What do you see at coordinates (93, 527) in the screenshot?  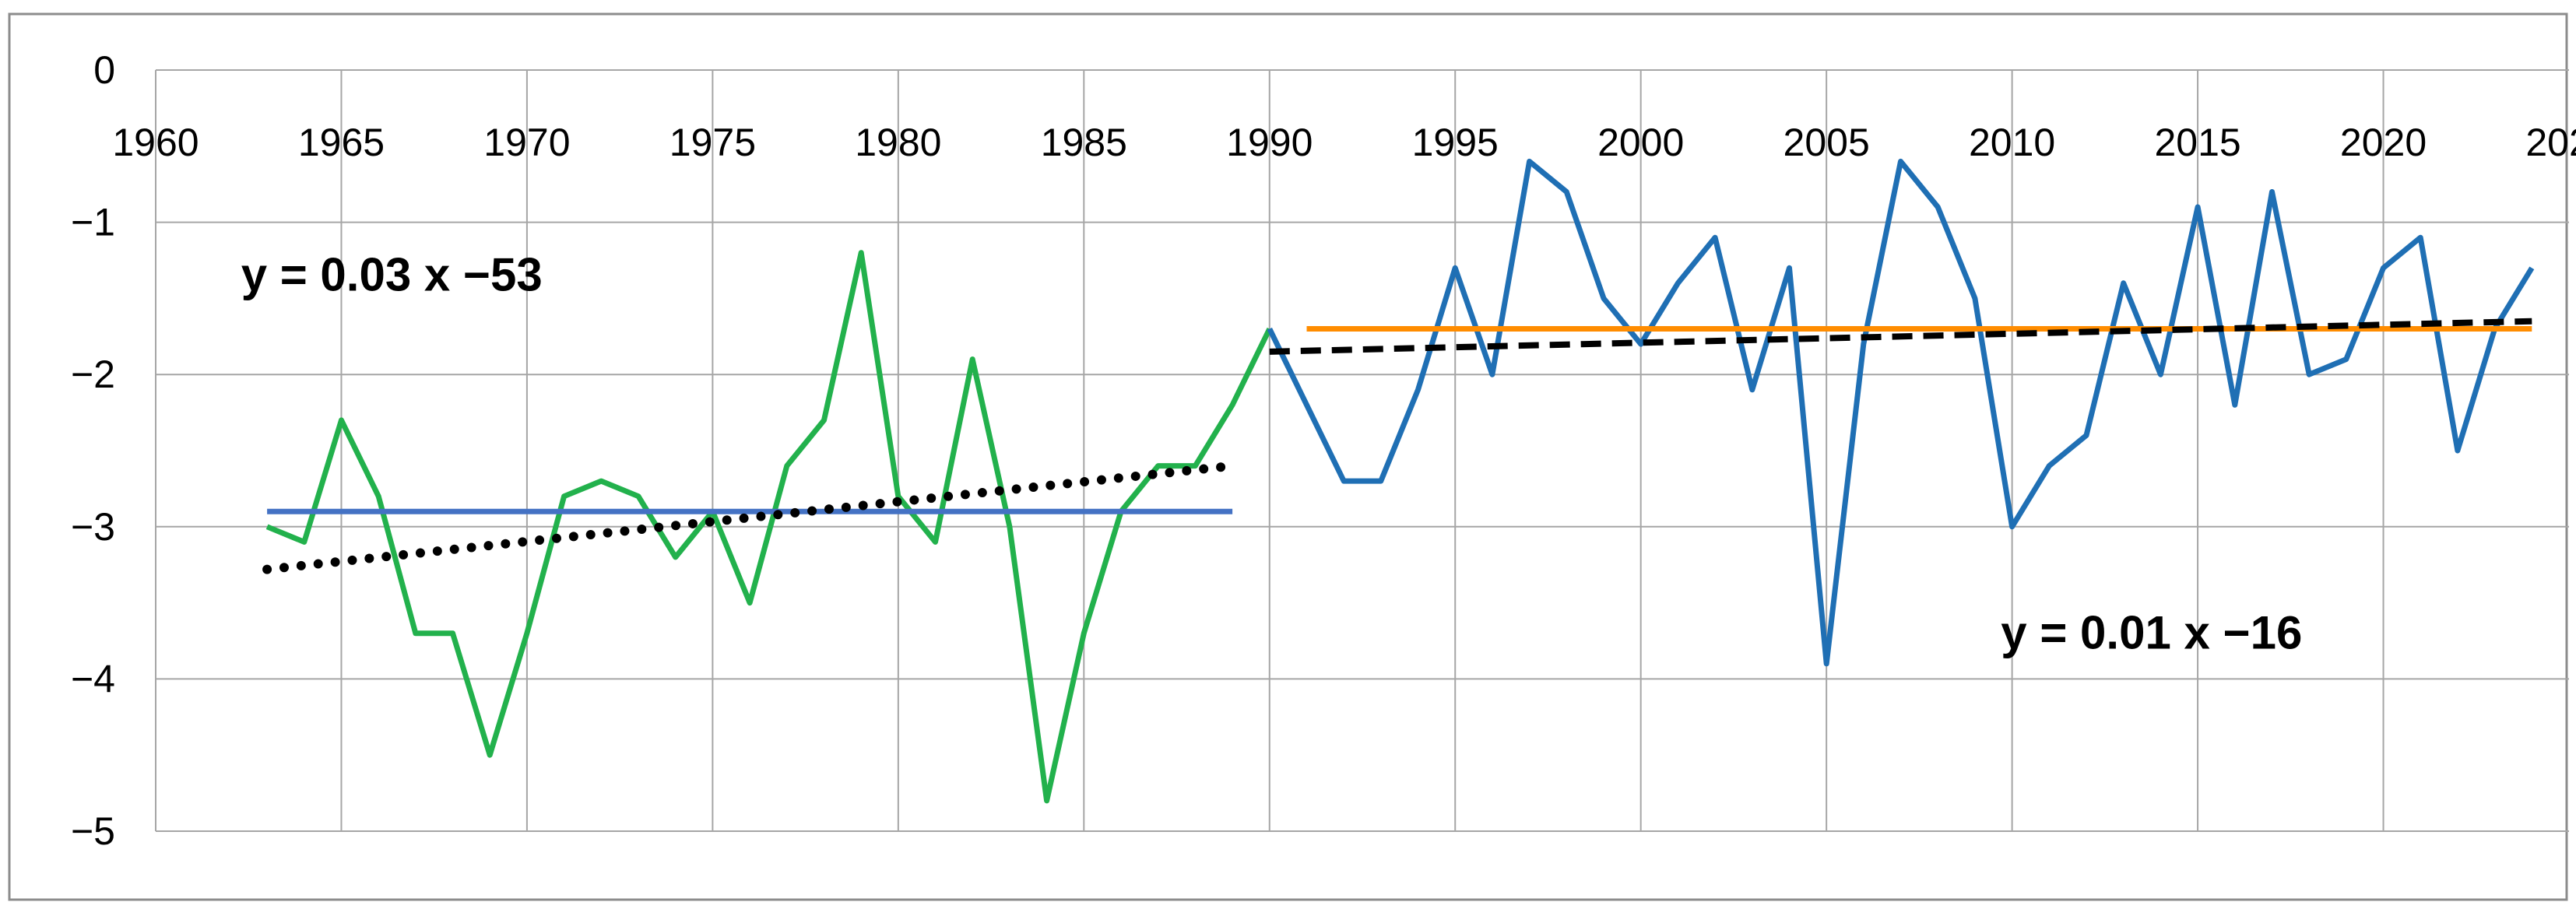 I see `y-tick-label: −3` at bounding box center [93, 527].